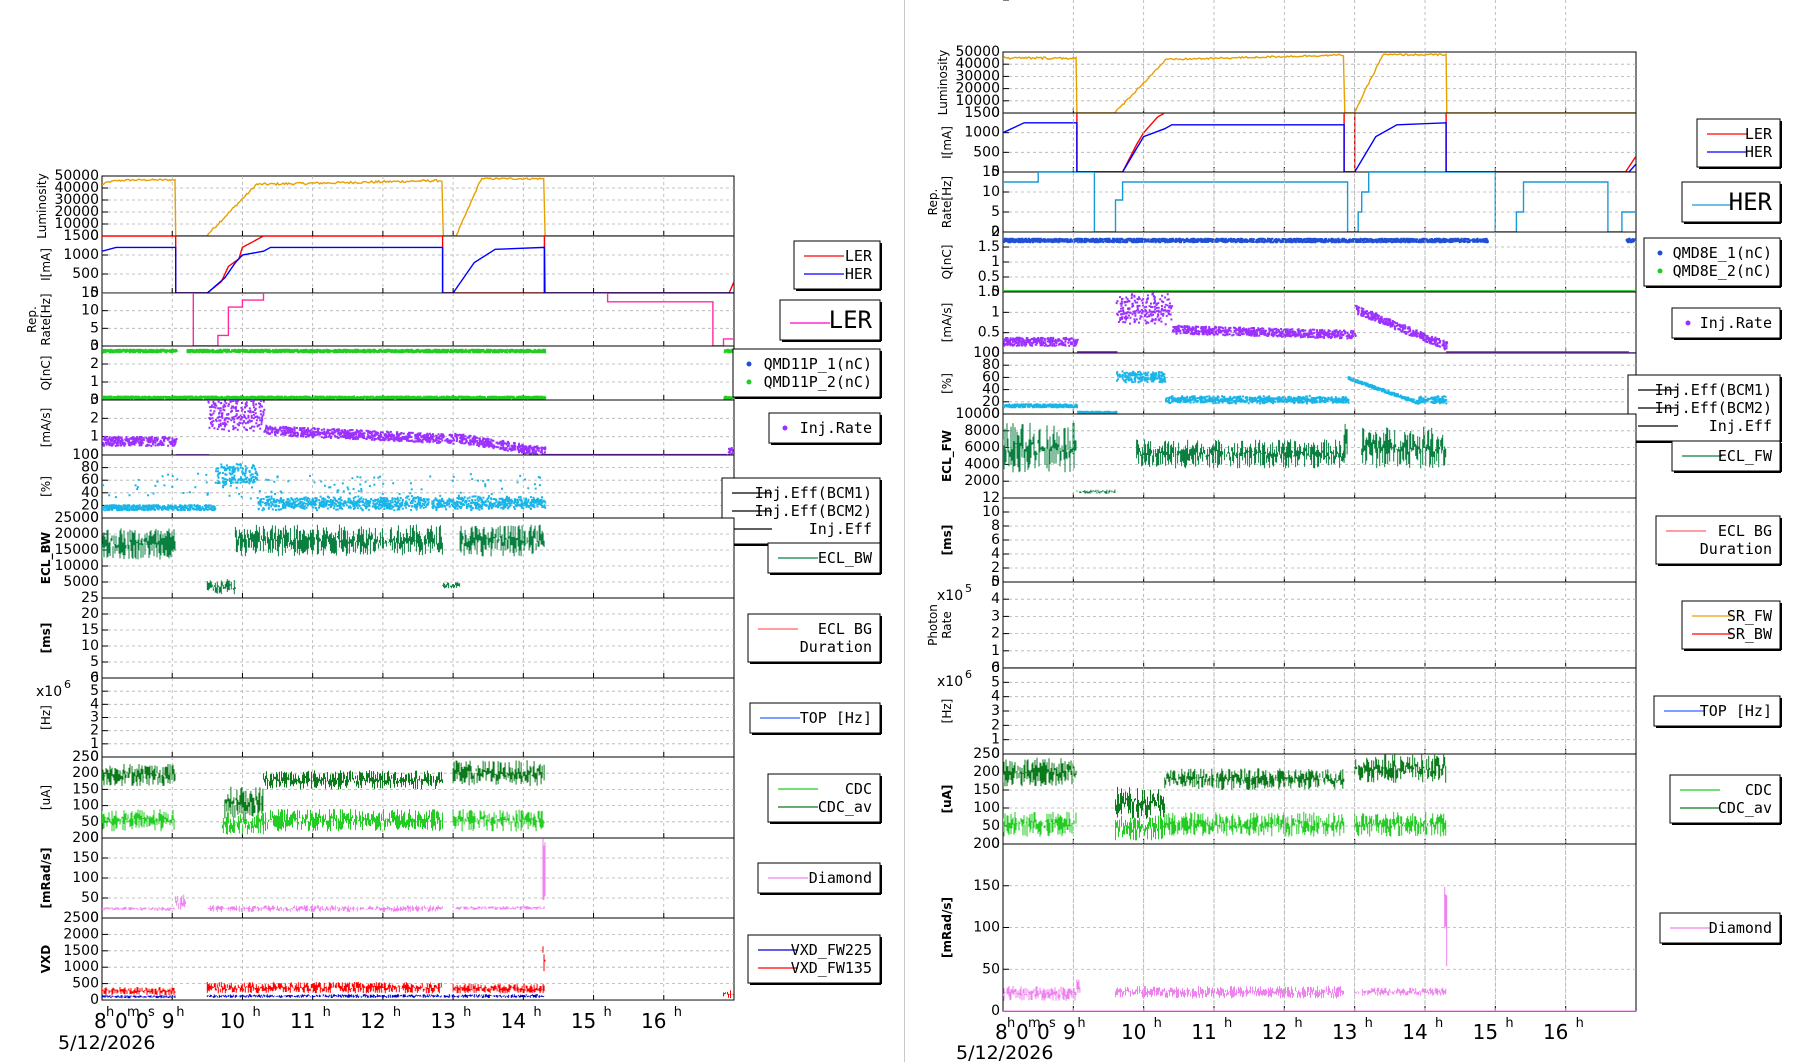 This screenshot has height=1064, width=1806. Describe the element at coordinates (46, 373) in the screenshot. I see `y-axis-label: Q[nC]` at that location.